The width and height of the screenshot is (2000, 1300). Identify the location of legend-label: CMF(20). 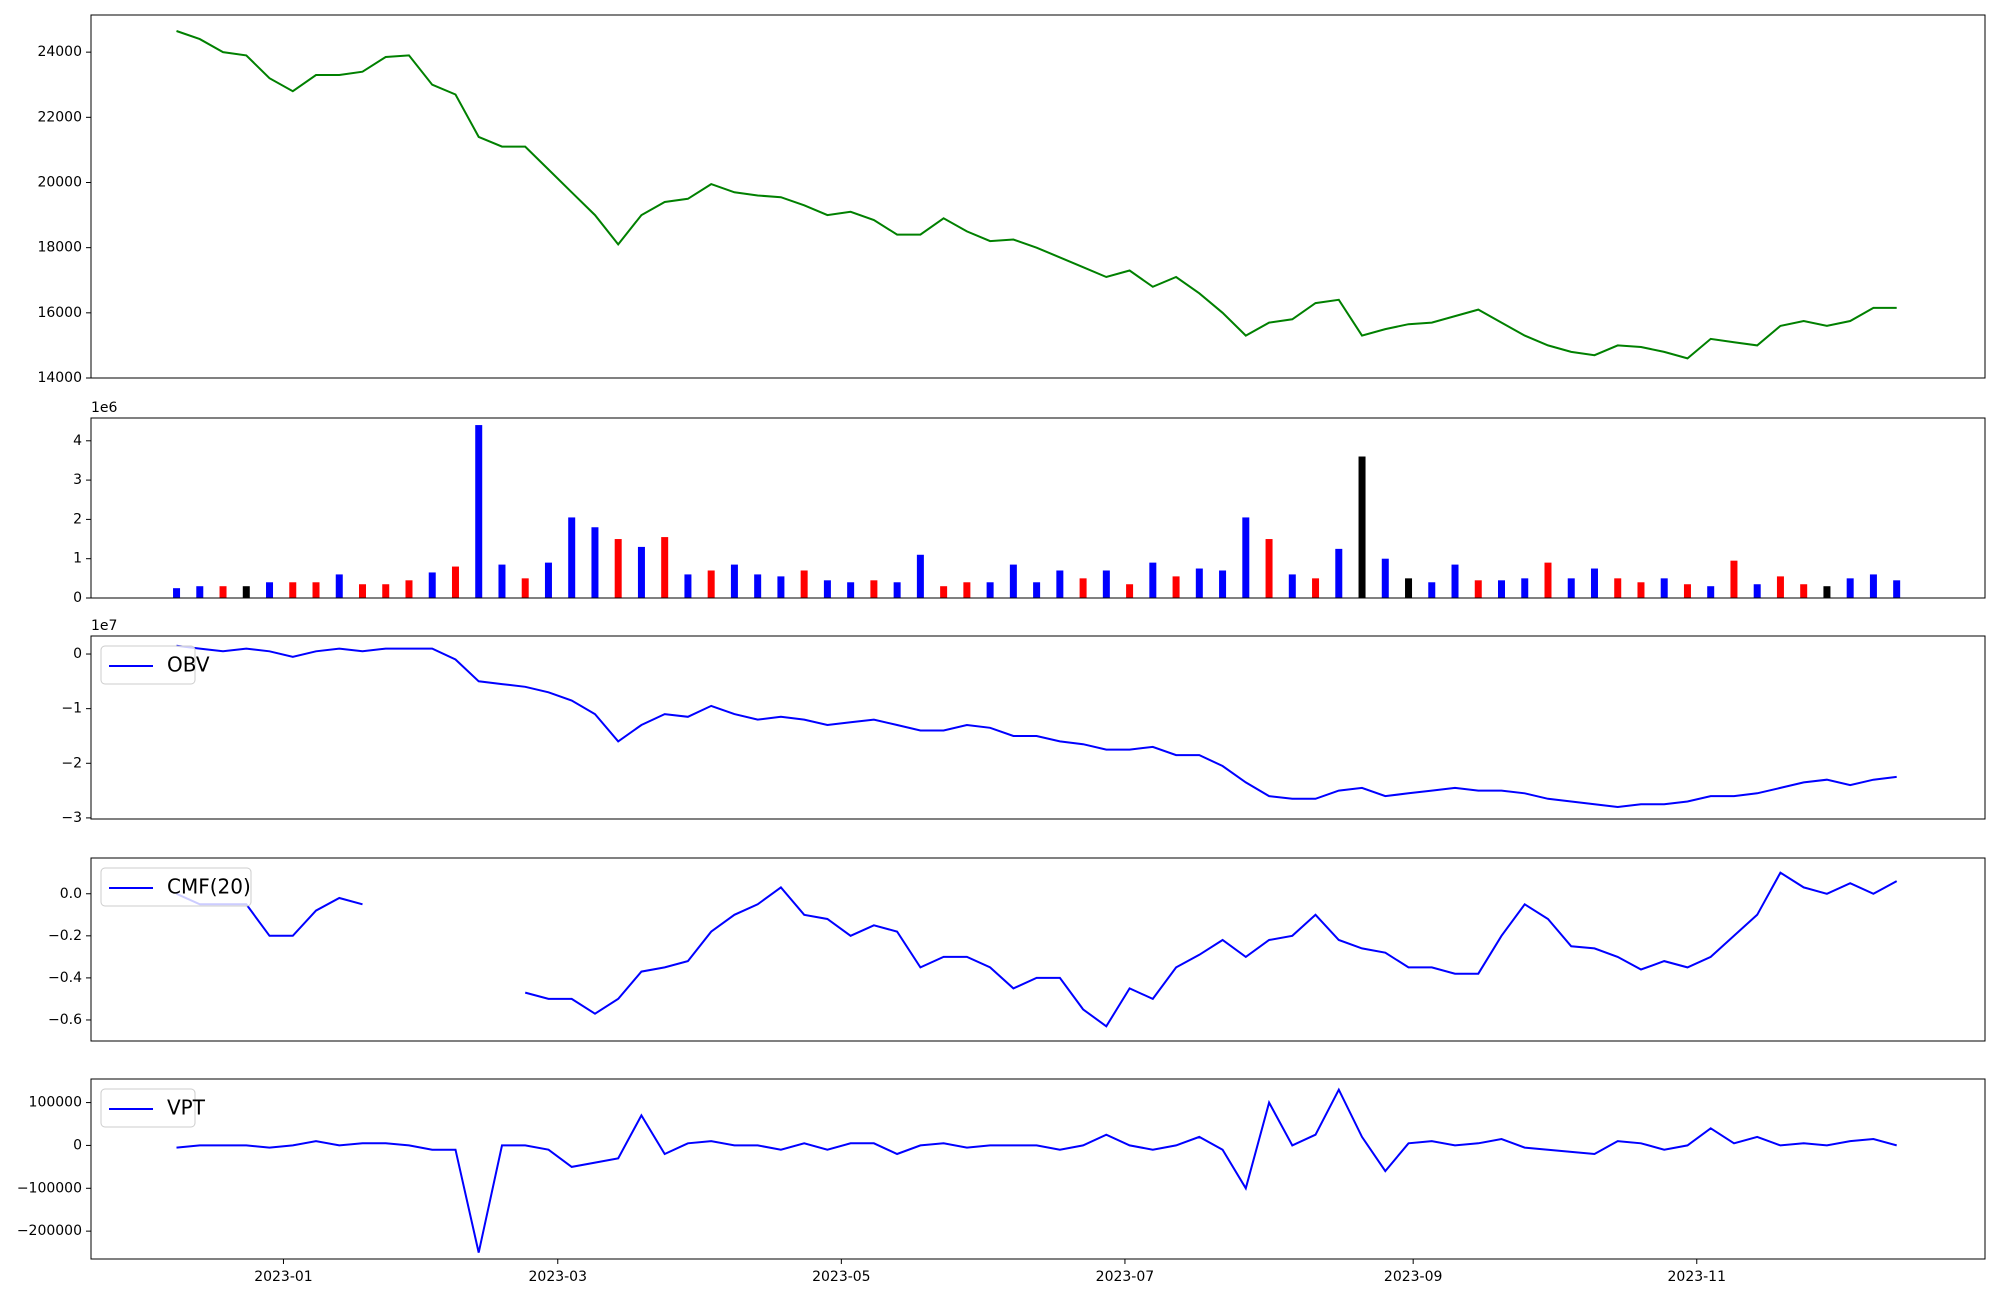
(209, 887).